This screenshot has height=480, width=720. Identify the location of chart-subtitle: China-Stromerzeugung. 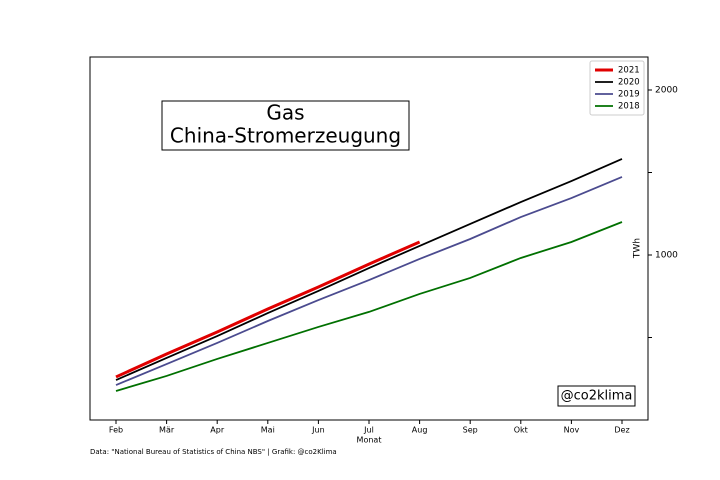
(285, 136).